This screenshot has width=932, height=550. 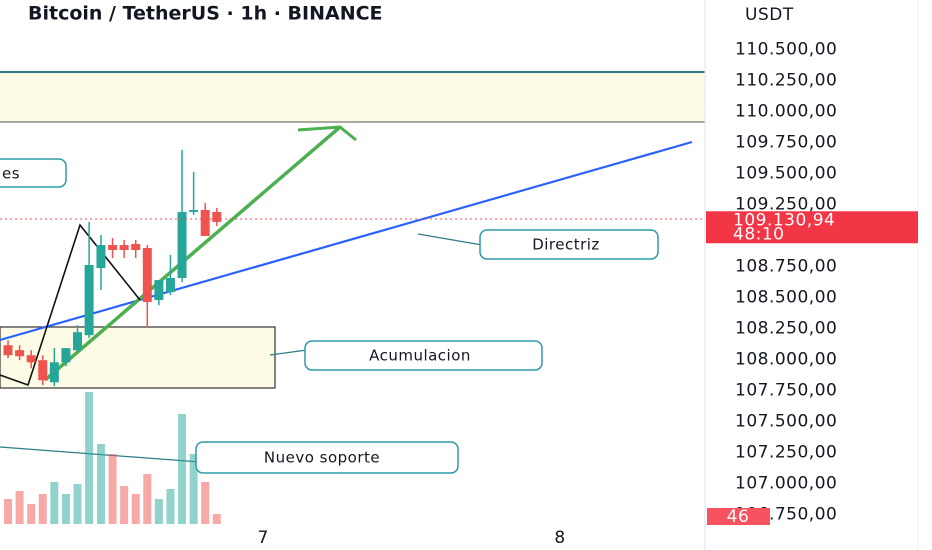 I want to click on x-tick-label: 8, so click(x=559, y=538).